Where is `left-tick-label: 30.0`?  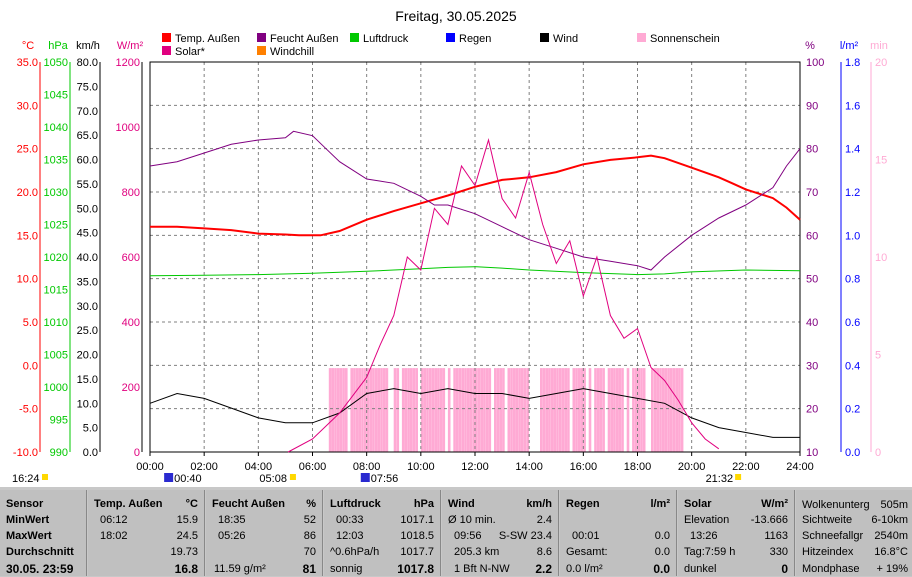
left-tick-label: 30.0 is located at coordinates (27, 106).